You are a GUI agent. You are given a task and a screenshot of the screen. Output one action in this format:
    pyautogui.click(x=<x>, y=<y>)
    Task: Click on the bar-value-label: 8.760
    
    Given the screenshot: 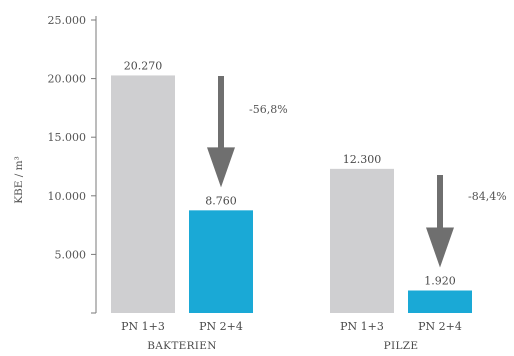 What is the action you would take?
    pyautogui.click(x=221, y=200)
    